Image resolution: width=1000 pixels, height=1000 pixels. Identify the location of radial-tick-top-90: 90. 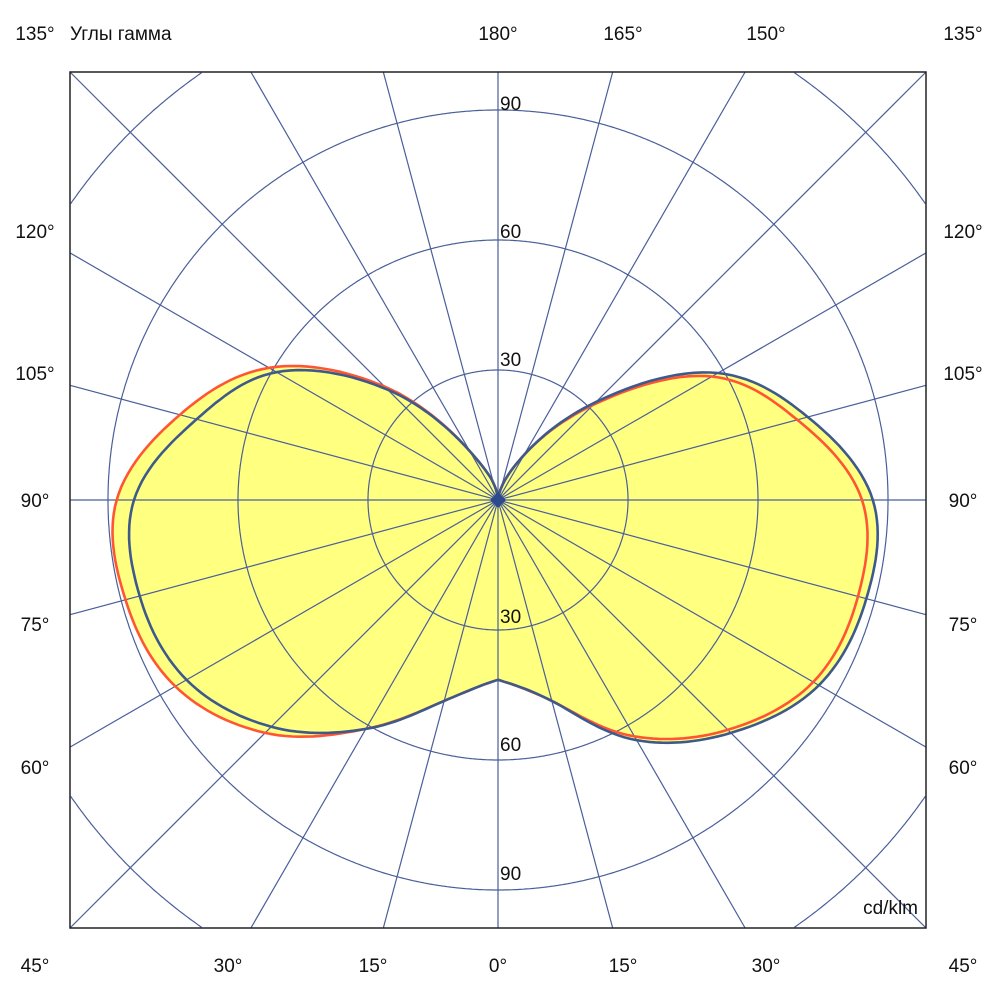
(510, 104).